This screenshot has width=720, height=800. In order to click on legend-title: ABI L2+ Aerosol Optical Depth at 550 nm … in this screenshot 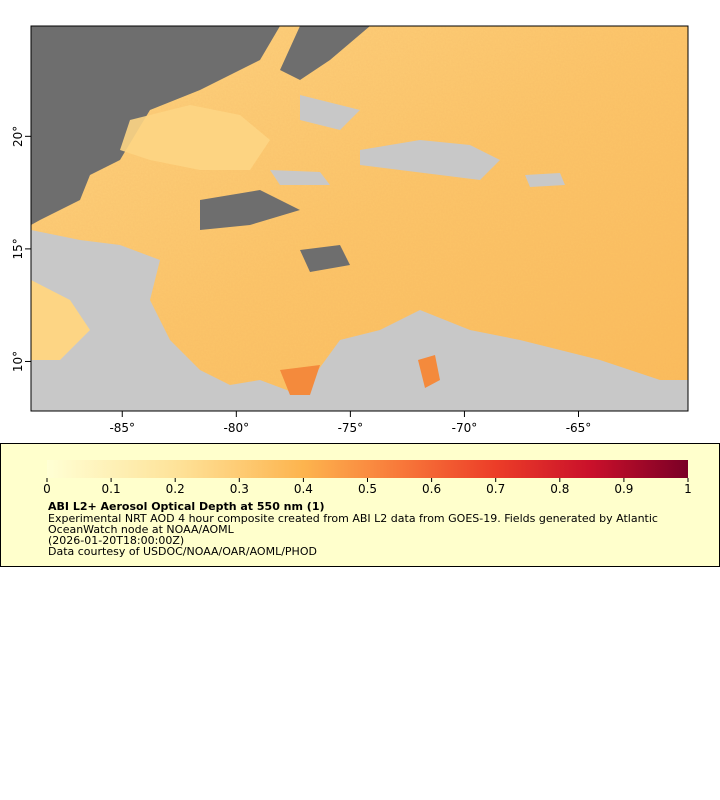, I will do `click(186, 506)`.